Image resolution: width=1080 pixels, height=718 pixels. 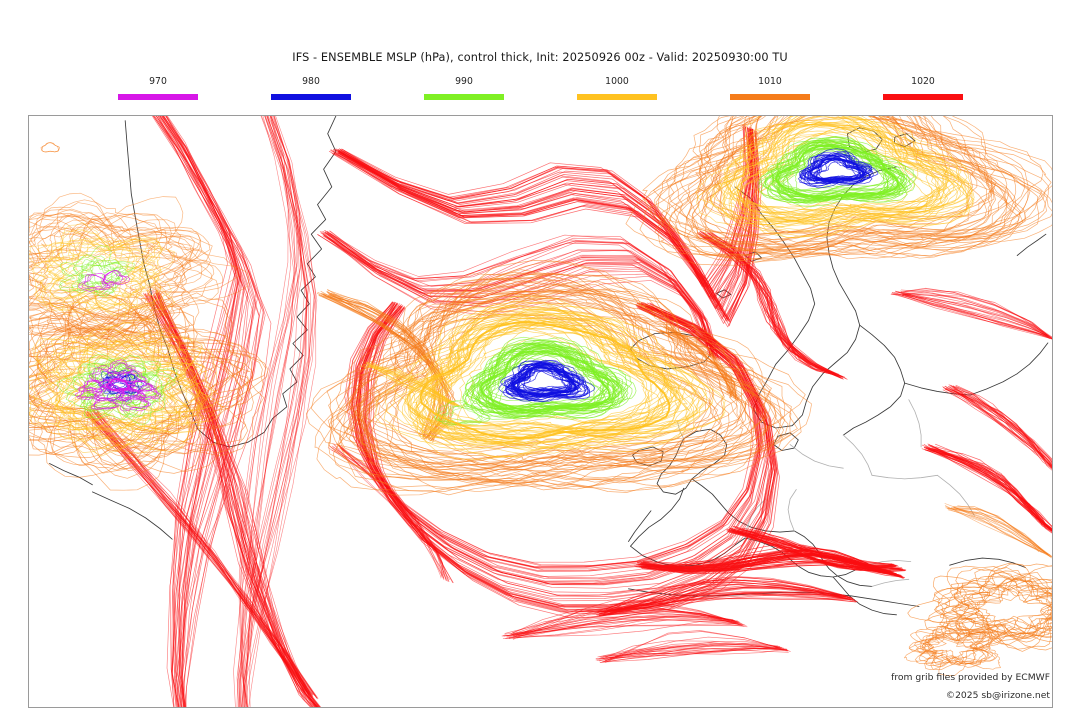 What do you see at coordinates (970, 677) in the screenshot?
I see `credit-source: from grib files provided by ECMWF` at bounding box center [970, 677].